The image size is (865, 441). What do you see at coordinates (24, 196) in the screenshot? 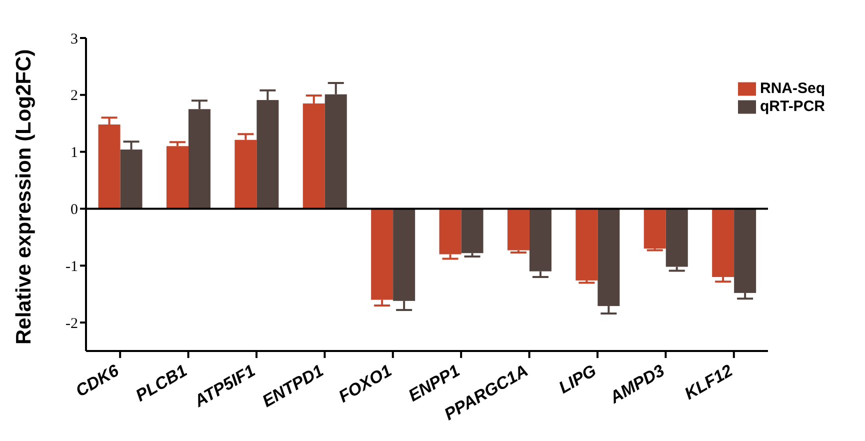
I see `y-axis-title: Relative expression (Log2FC)` at bounding box center [24, 196].